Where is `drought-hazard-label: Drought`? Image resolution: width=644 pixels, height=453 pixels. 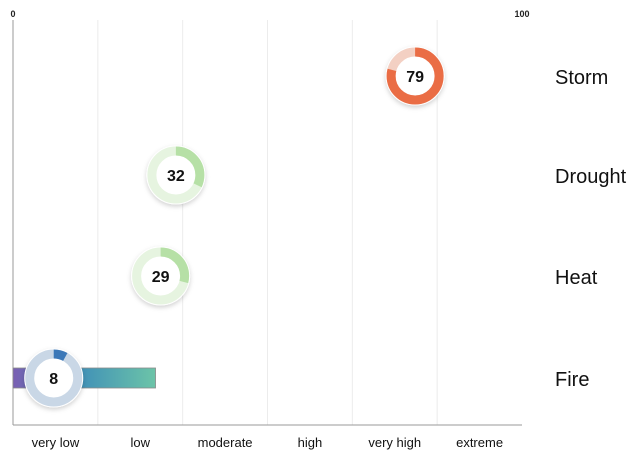 drought-hazard-label: Drought is located at coordinates (591, 177).